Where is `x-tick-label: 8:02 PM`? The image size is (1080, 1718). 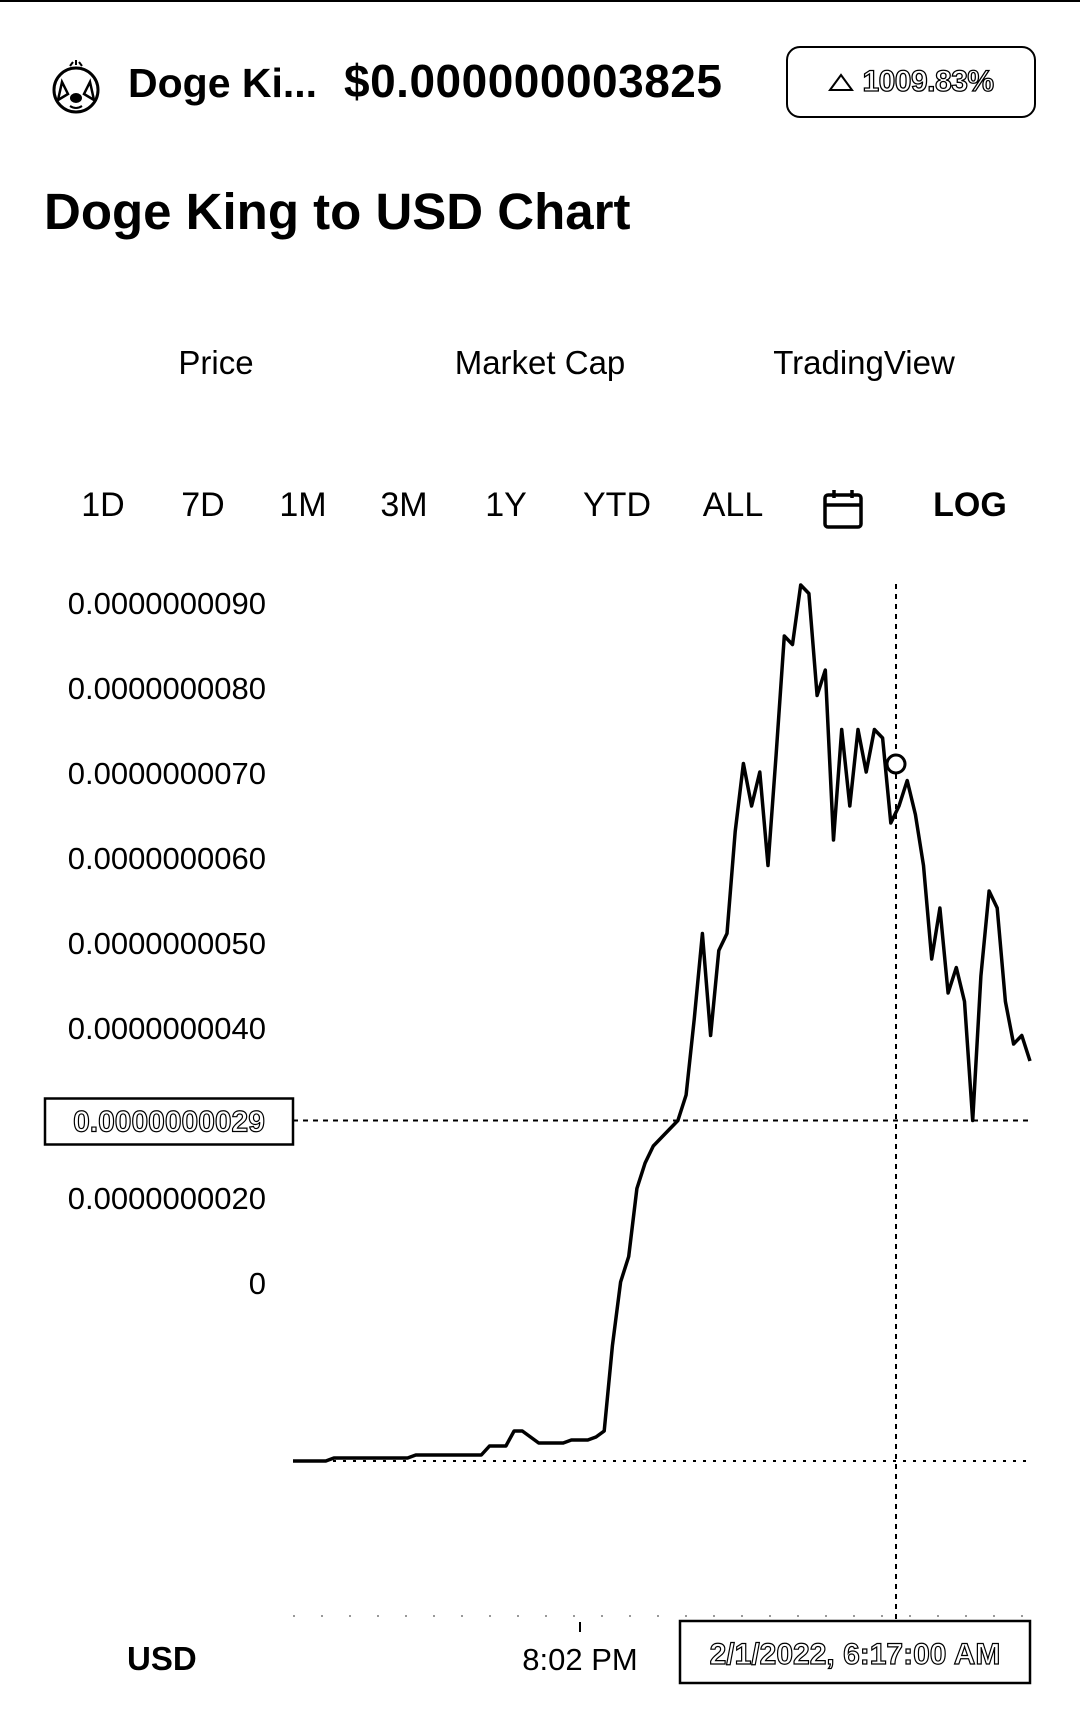 x-tick-label: 8:02 PM is located at coordinates (579, 1659).